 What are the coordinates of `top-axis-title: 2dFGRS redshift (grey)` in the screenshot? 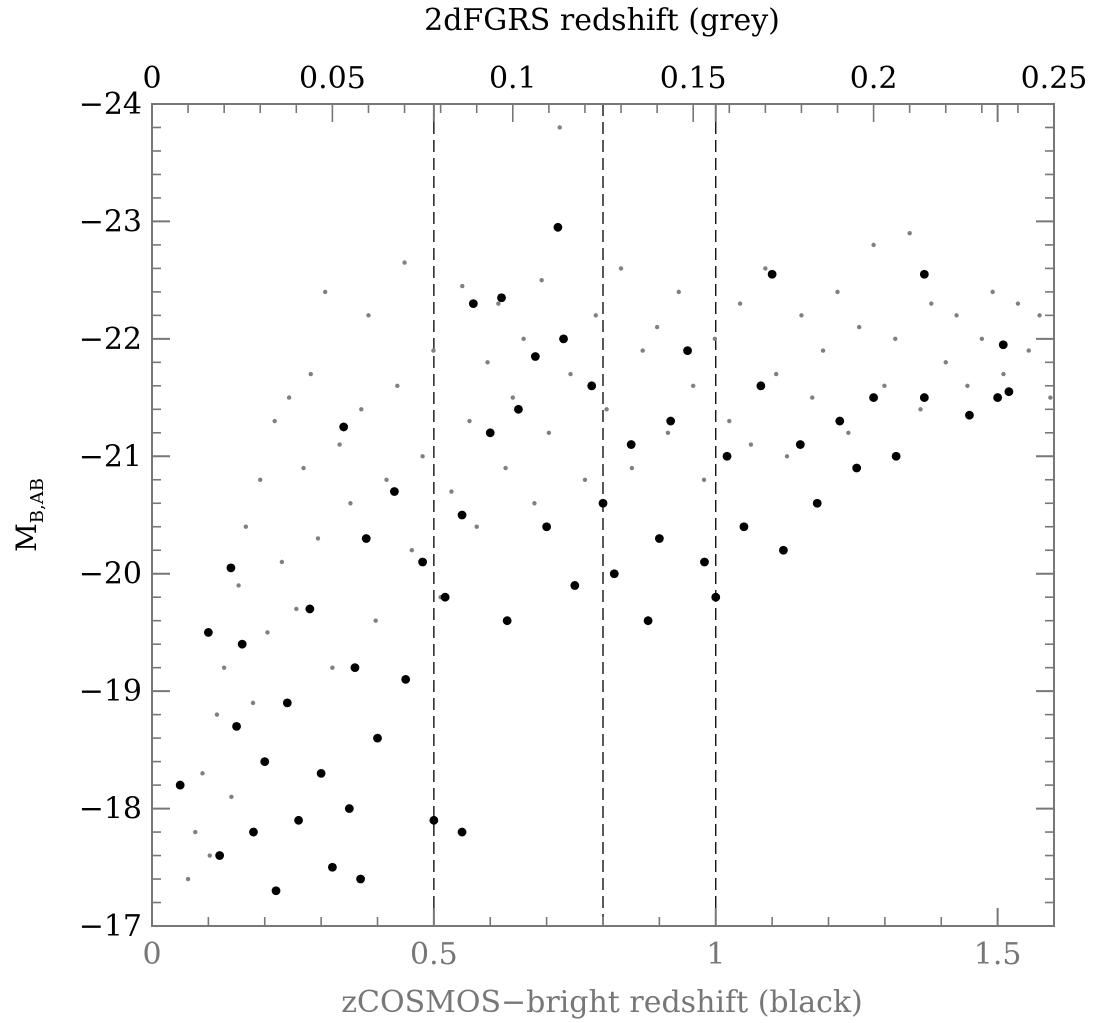 It's located at (602, 20).